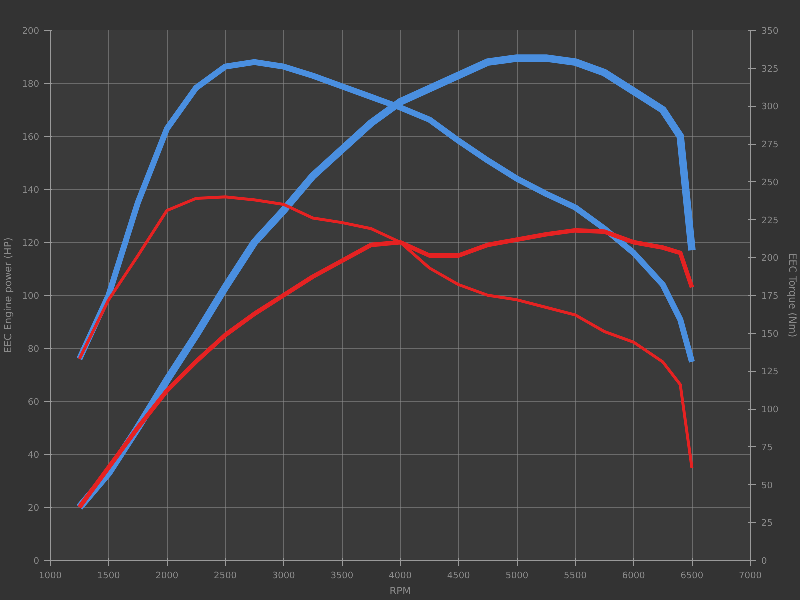 The height and width of the screenshot is (600, 800). I want to click on x-tick-label: 7000, so click(750, 577).